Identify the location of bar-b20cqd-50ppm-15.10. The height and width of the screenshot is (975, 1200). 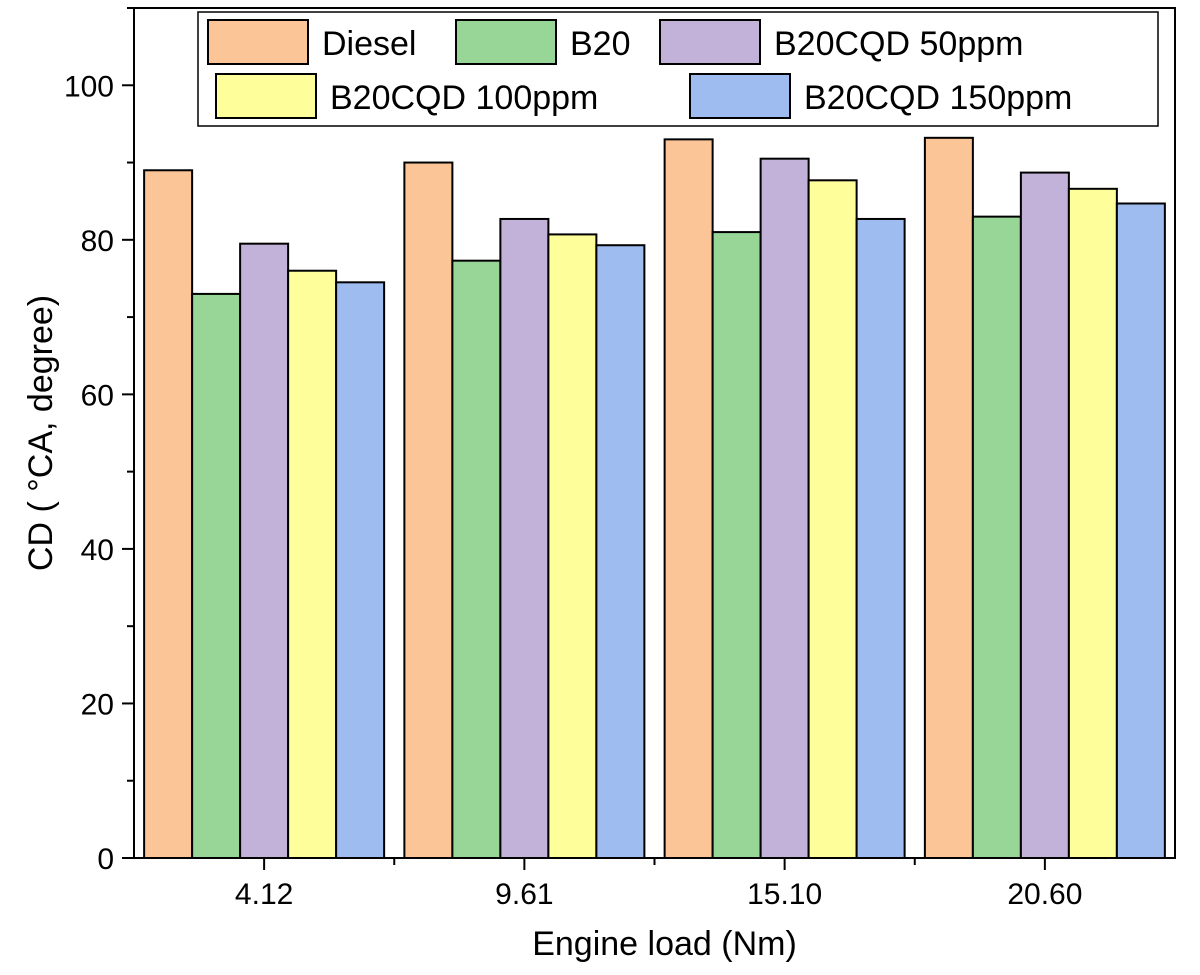
(784, 508).